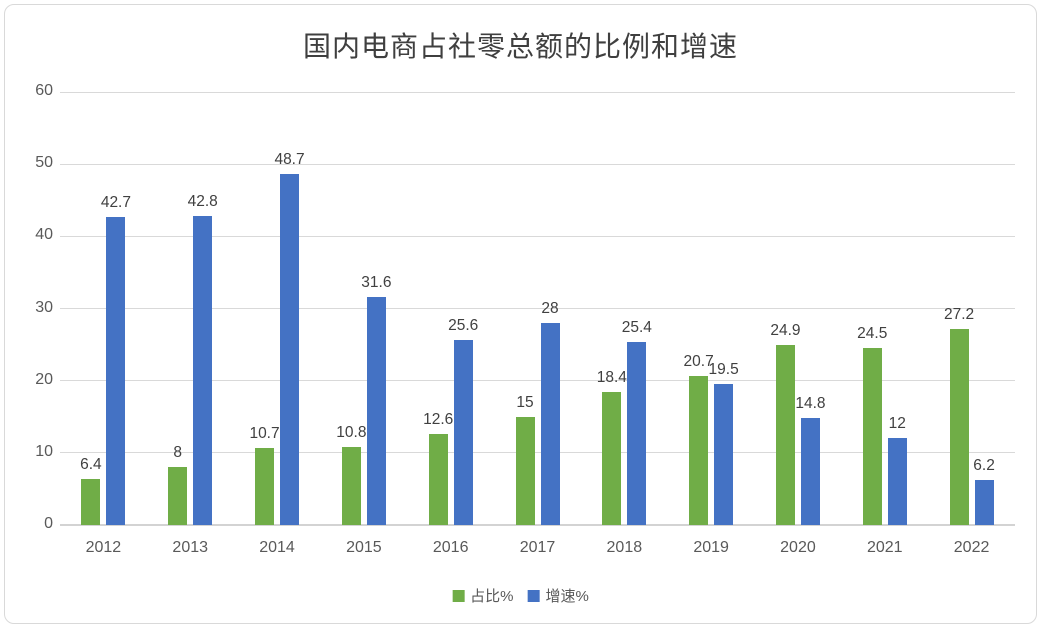 This screenshot has width=1041, height=633. Describe the element at coordinates (289, 159) in the screenshot. I see `bar-value-label: 48.7` at that location.